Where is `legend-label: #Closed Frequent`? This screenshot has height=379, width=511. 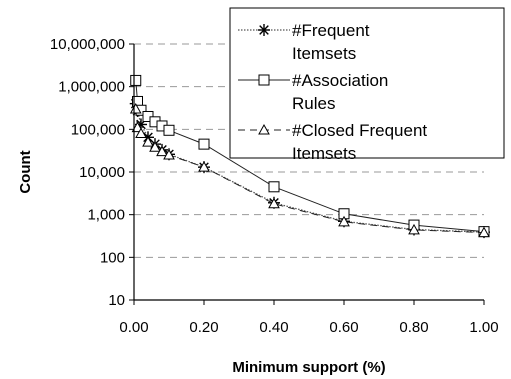 legend-label: #Closed Frequent is located at coordinates (359, 130).